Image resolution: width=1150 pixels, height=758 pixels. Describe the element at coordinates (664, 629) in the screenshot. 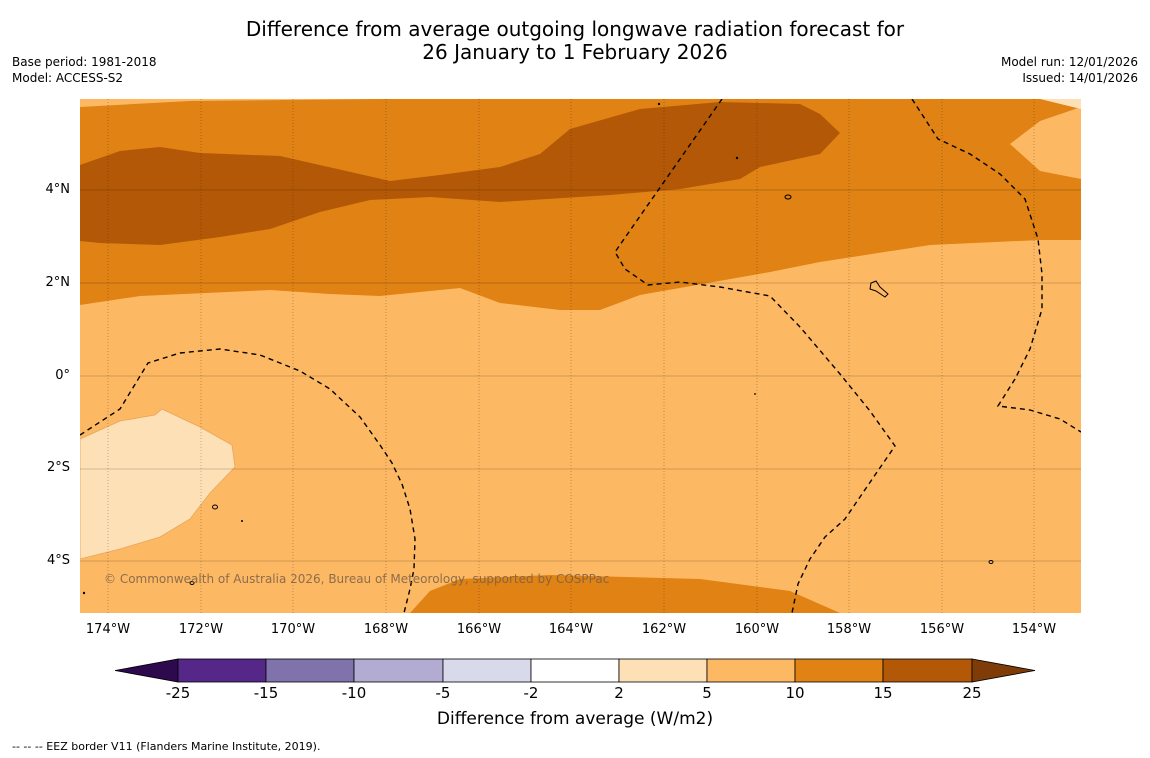

I see `lon-label-162w: 162°W` at that location.